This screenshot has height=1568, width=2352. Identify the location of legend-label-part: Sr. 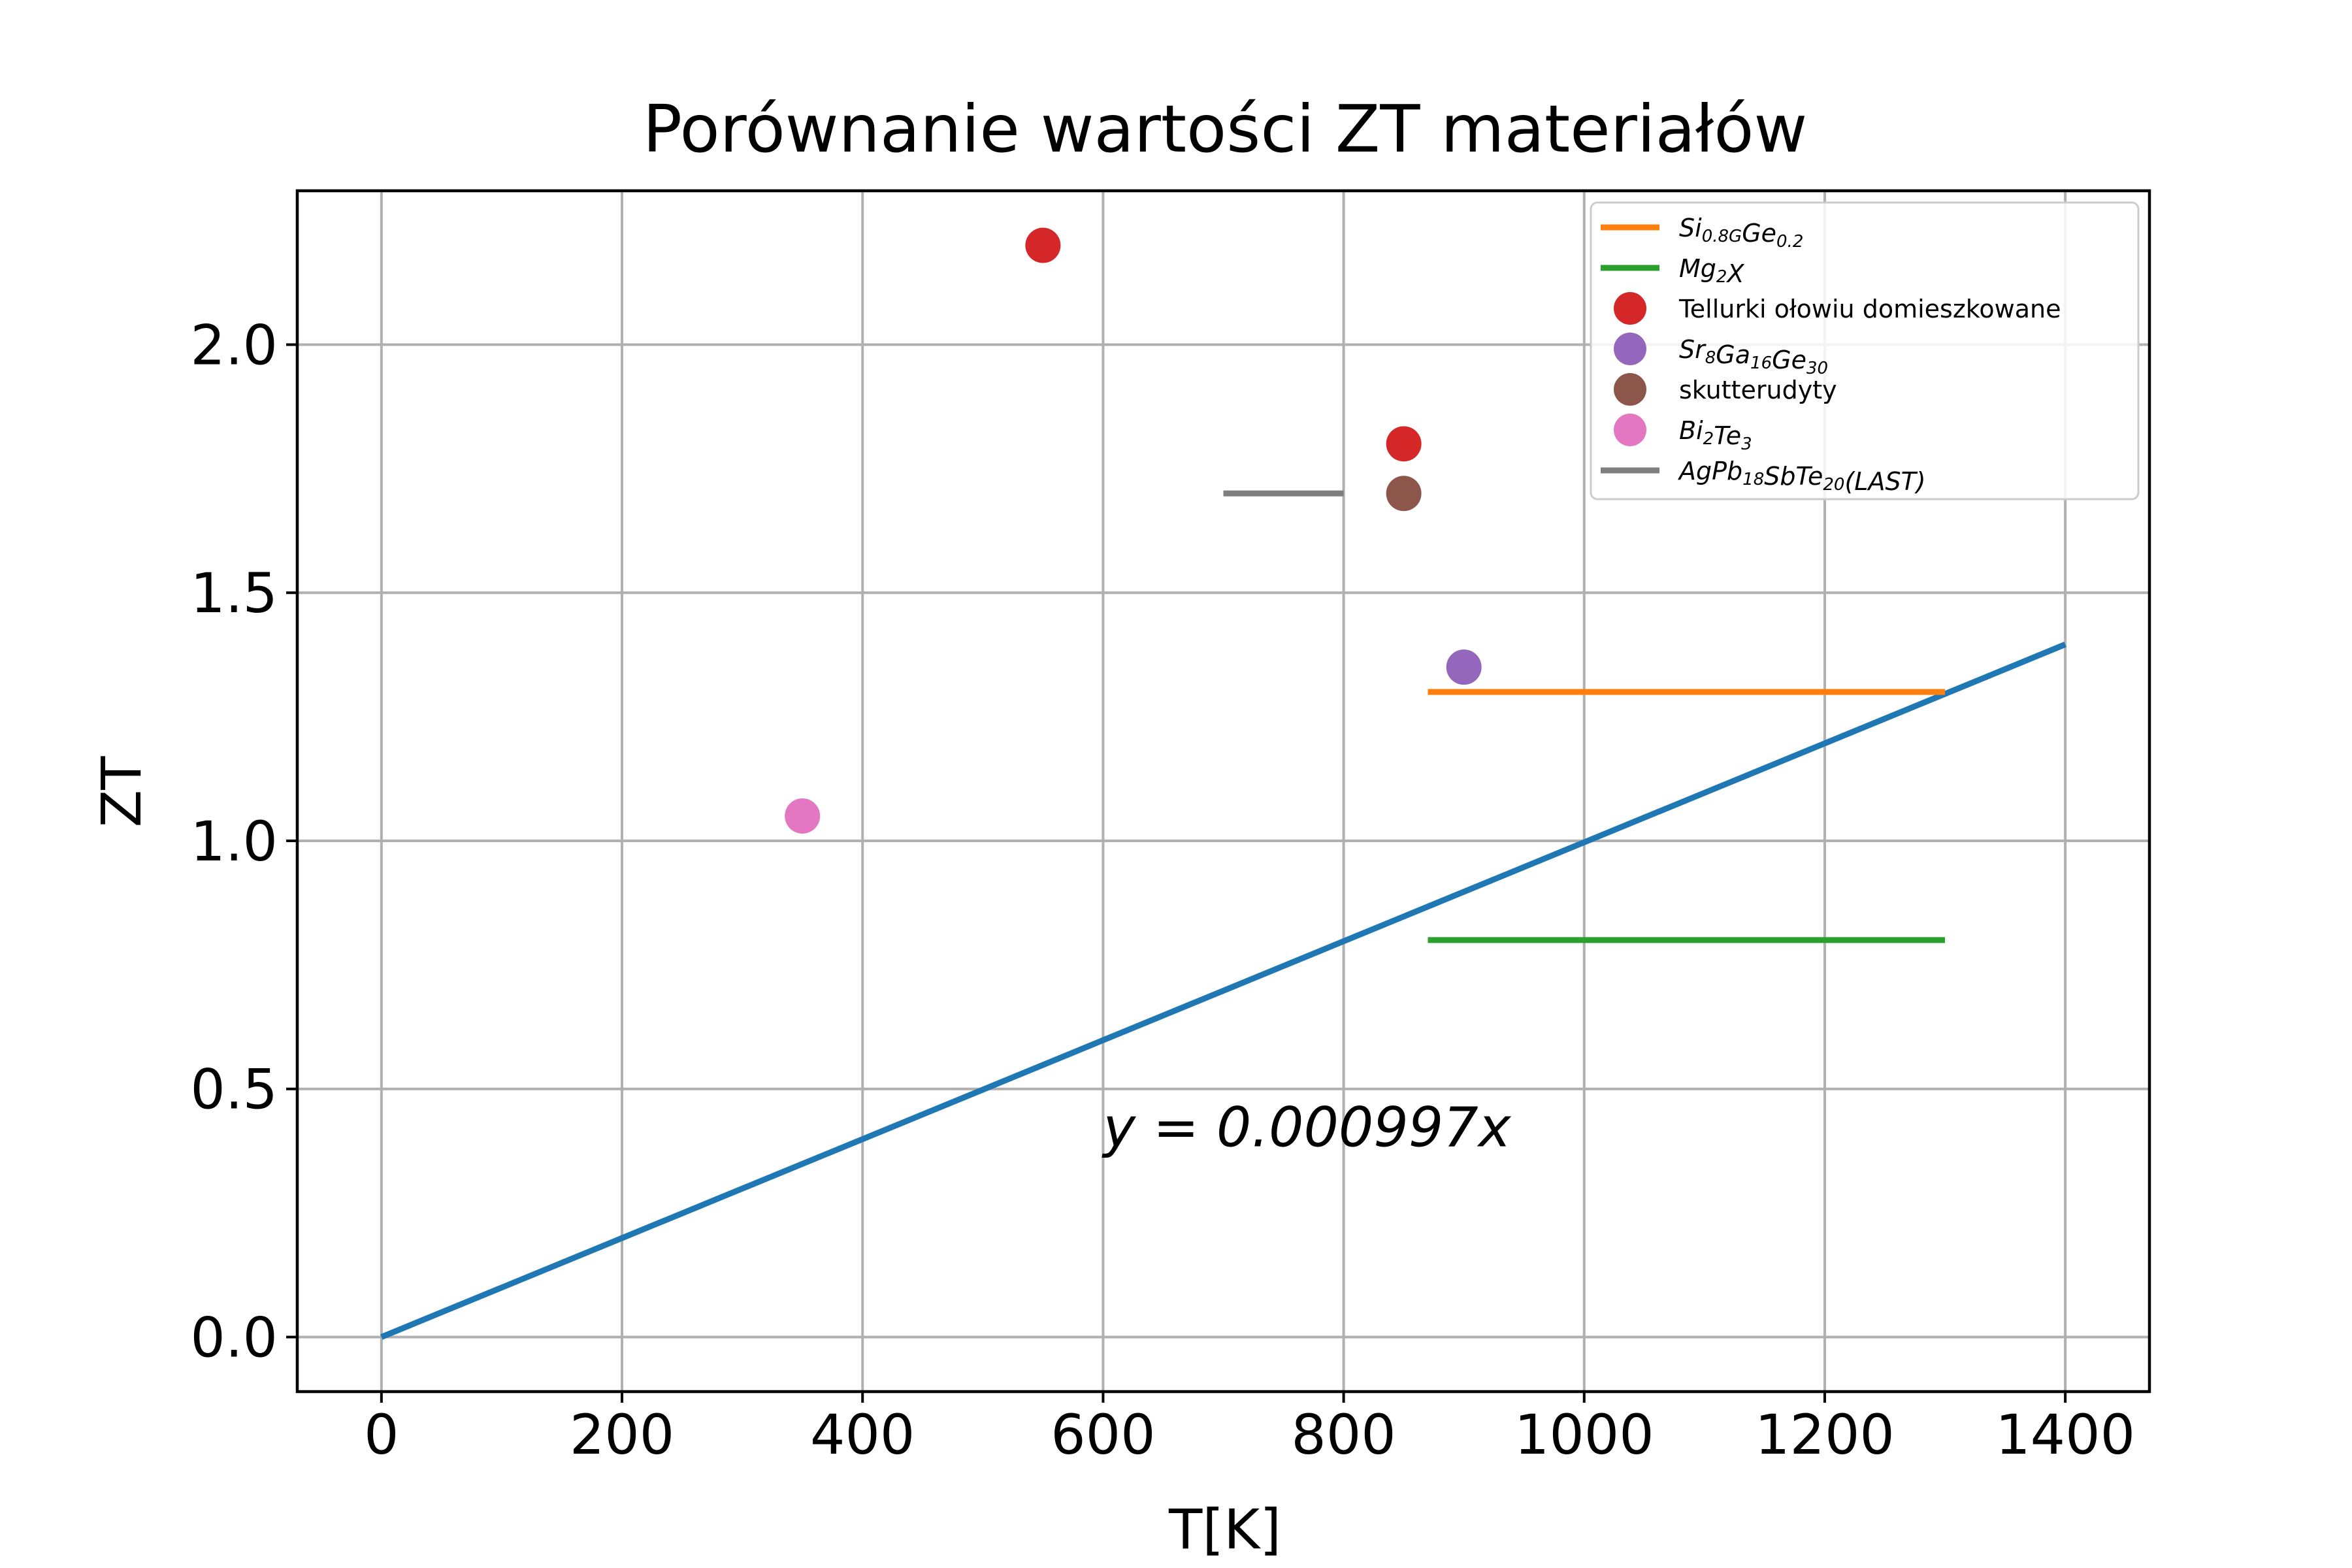
(1693, 349).